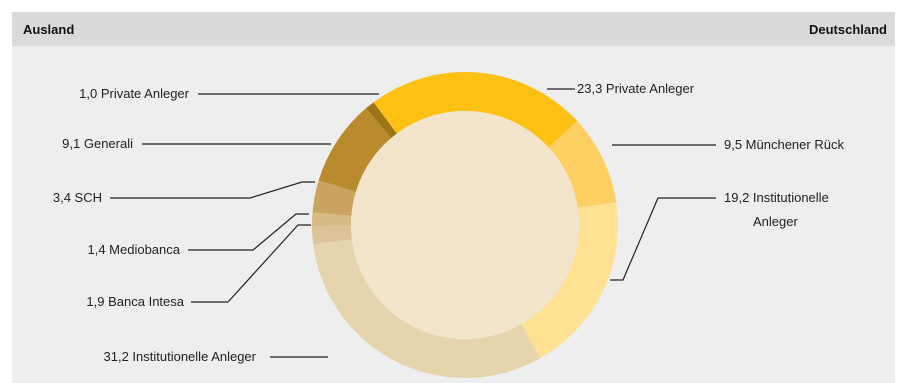  What do you see at coordinates (77, 197) in the screenshot?
I see `slice-label-6: 3,4 SCH` at bounding box center [77, 197].